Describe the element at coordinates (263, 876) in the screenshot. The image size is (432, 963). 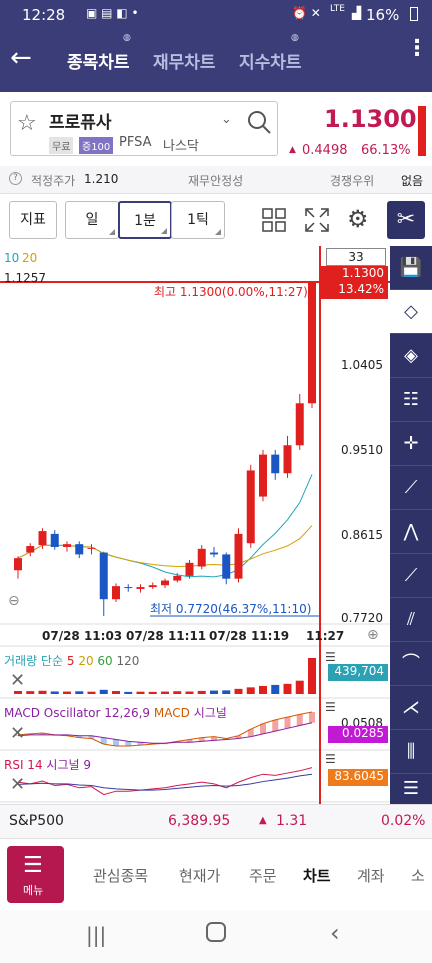
I see `nav-order: 주문` at that location.